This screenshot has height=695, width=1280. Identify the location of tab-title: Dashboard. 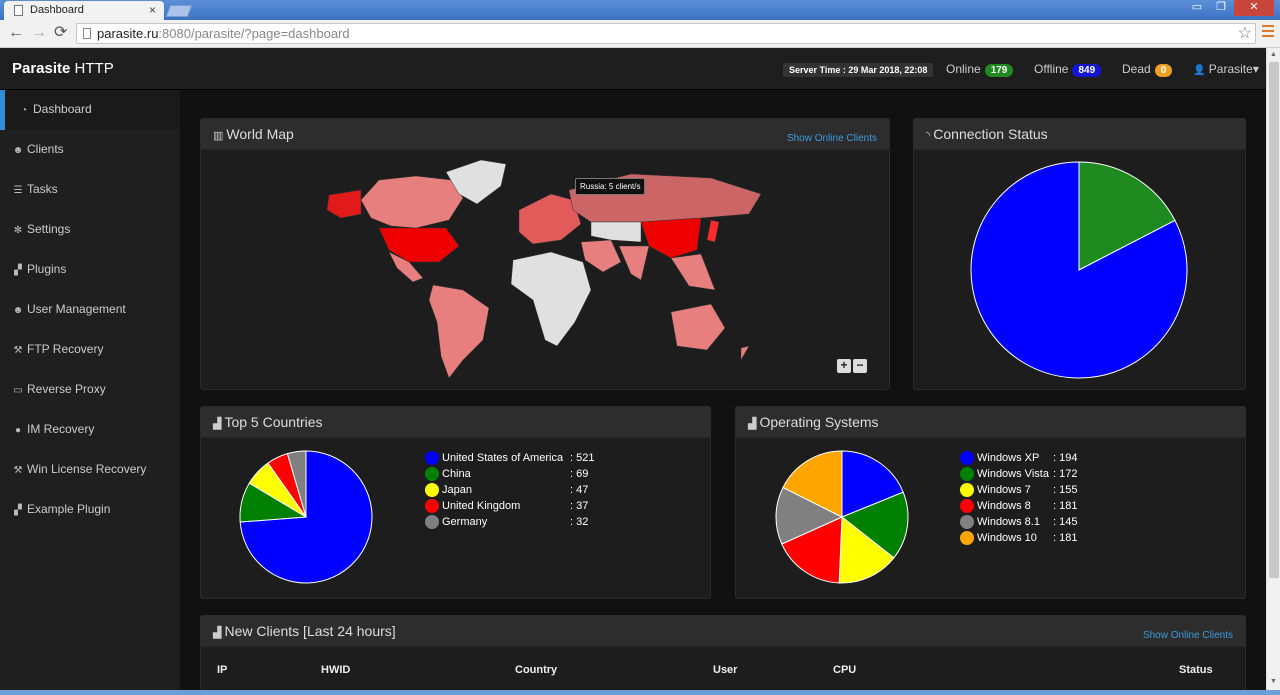
(57, 10).